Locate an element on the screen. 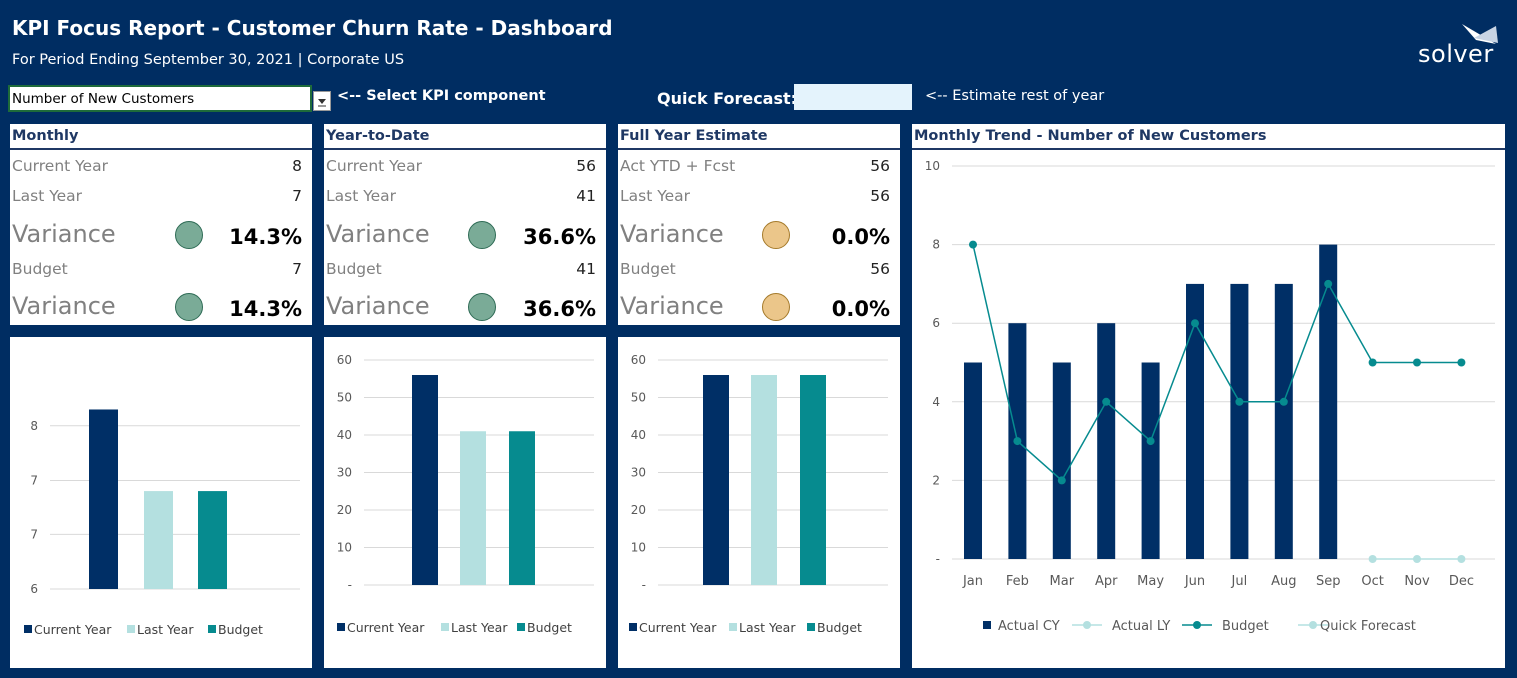 This screenshot has width=1517, height=678. y-tick-label: 7 is located at coordinates (34, 534).